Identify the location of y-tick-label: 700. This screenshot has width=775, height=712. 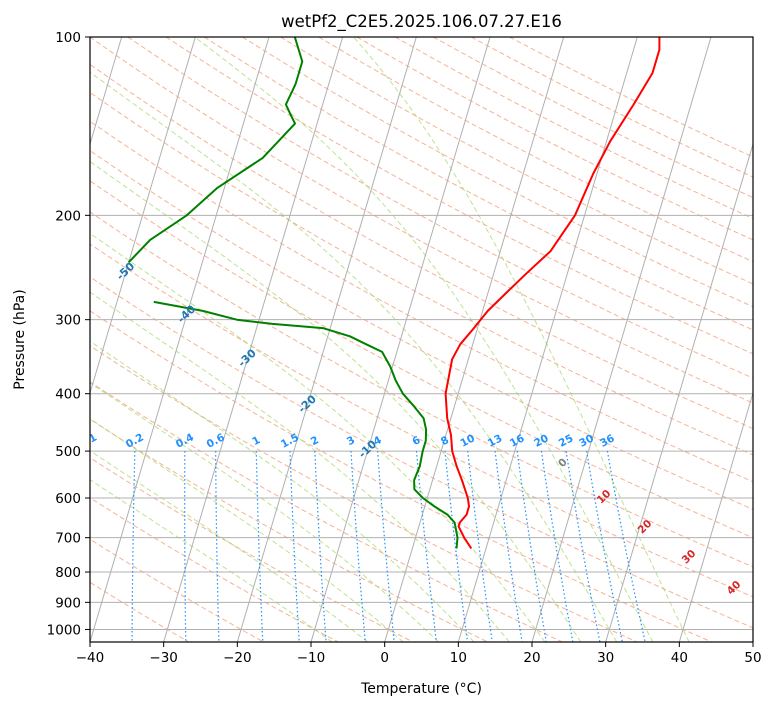
(68, 539).